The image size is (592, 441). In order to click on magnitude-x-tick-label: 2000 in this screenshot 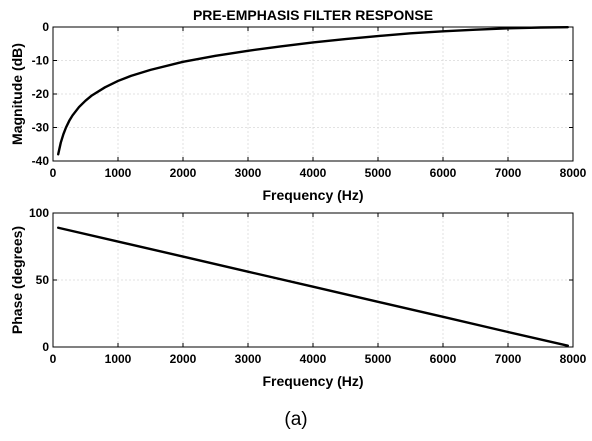, I will do `click(183, 173)`.